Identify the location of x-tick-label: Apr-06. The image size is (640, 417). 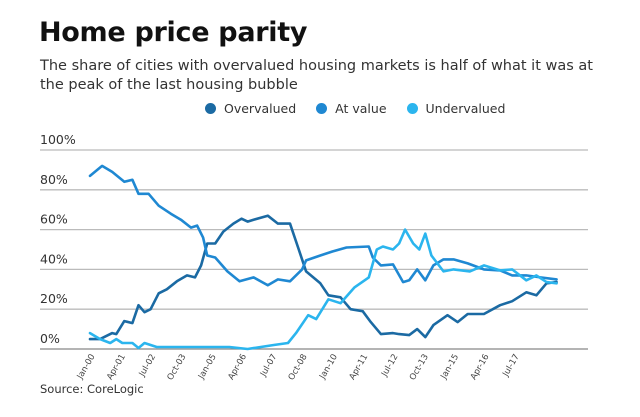
(237, 367).